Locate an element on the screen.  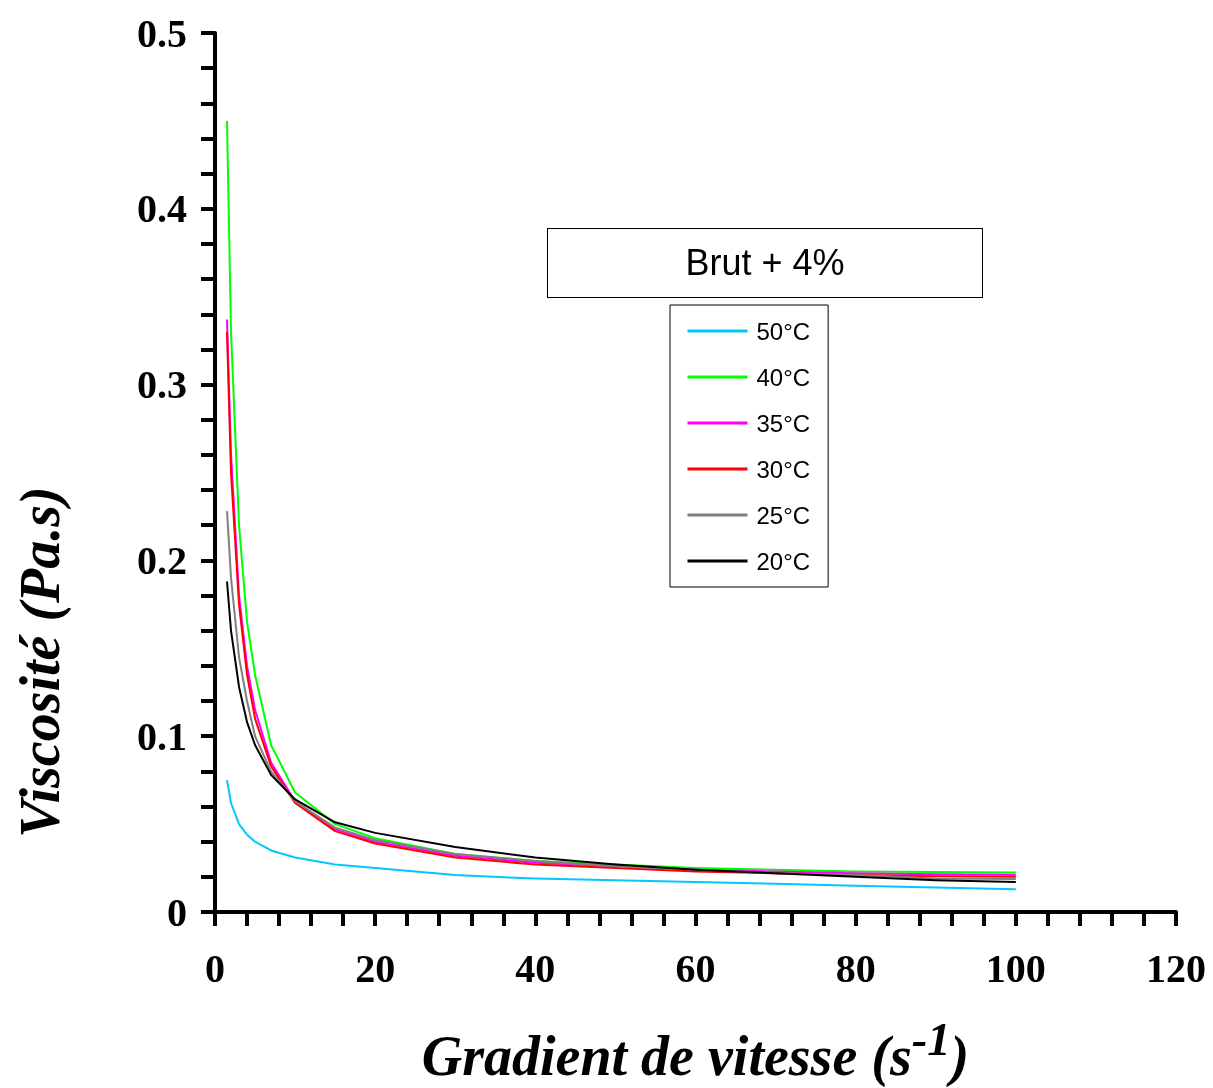
x-tick-label: 120 is located at coordinates (1176, 968).